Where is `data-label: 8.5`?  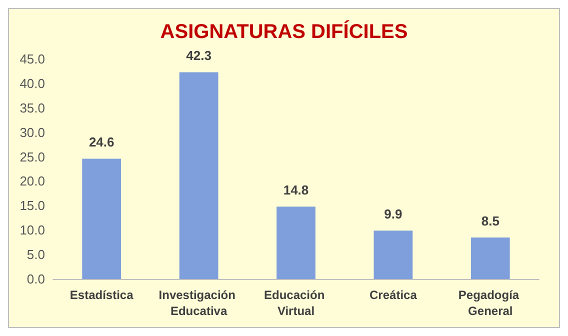 data-label: 8.5 is located at coordinates (490, 220).